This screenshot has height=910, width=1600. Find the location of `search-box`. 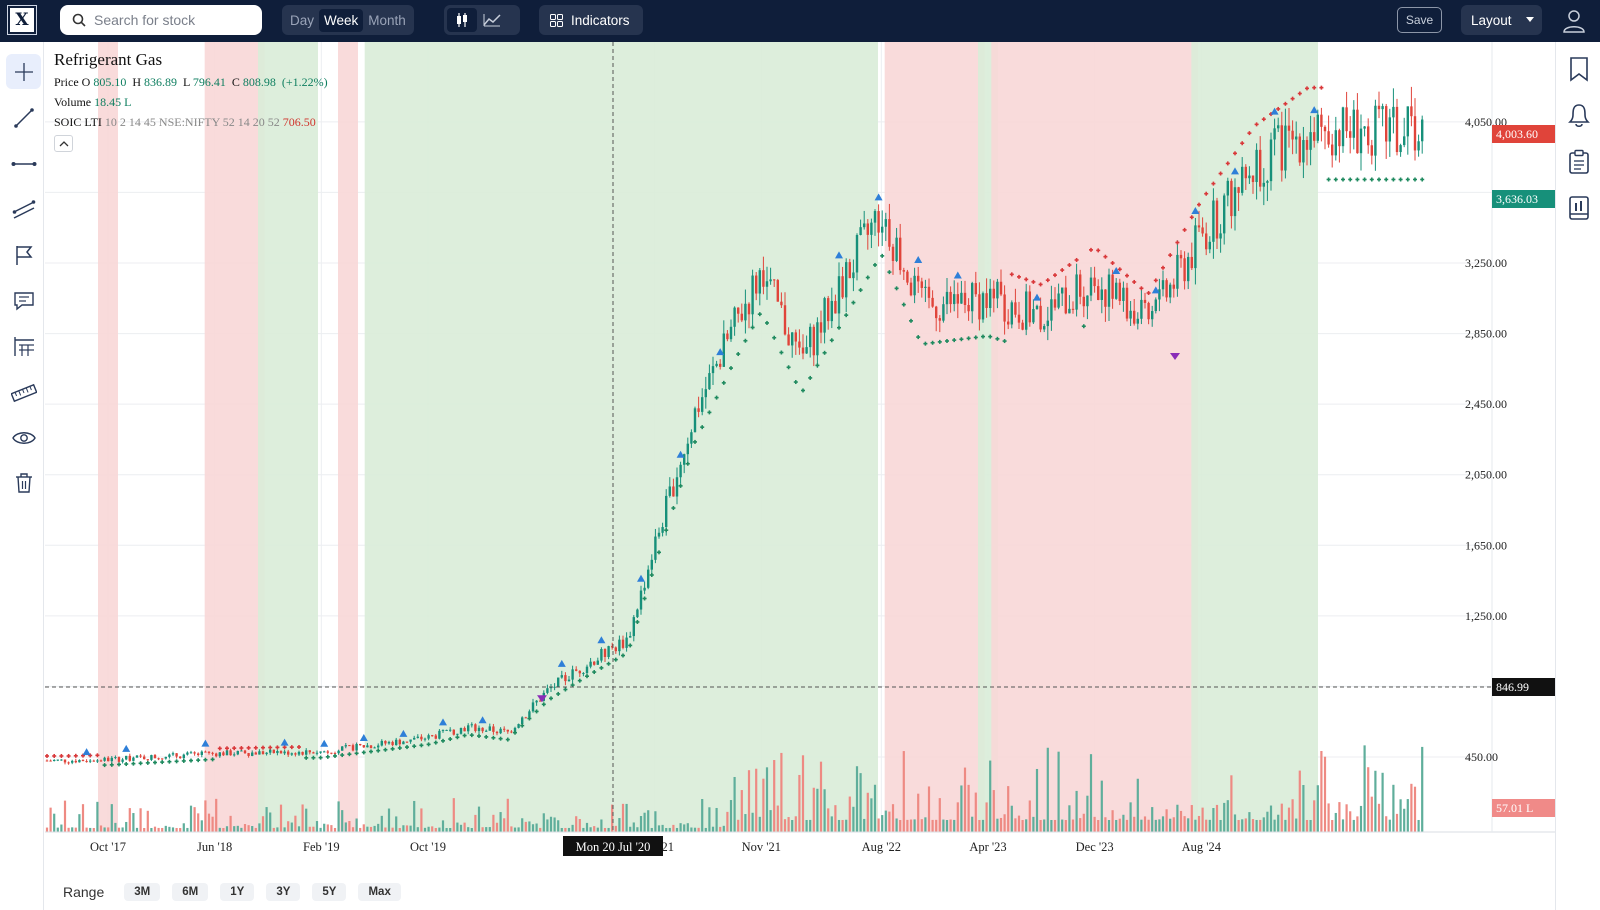

search-box is located at coordinates (161, 20).